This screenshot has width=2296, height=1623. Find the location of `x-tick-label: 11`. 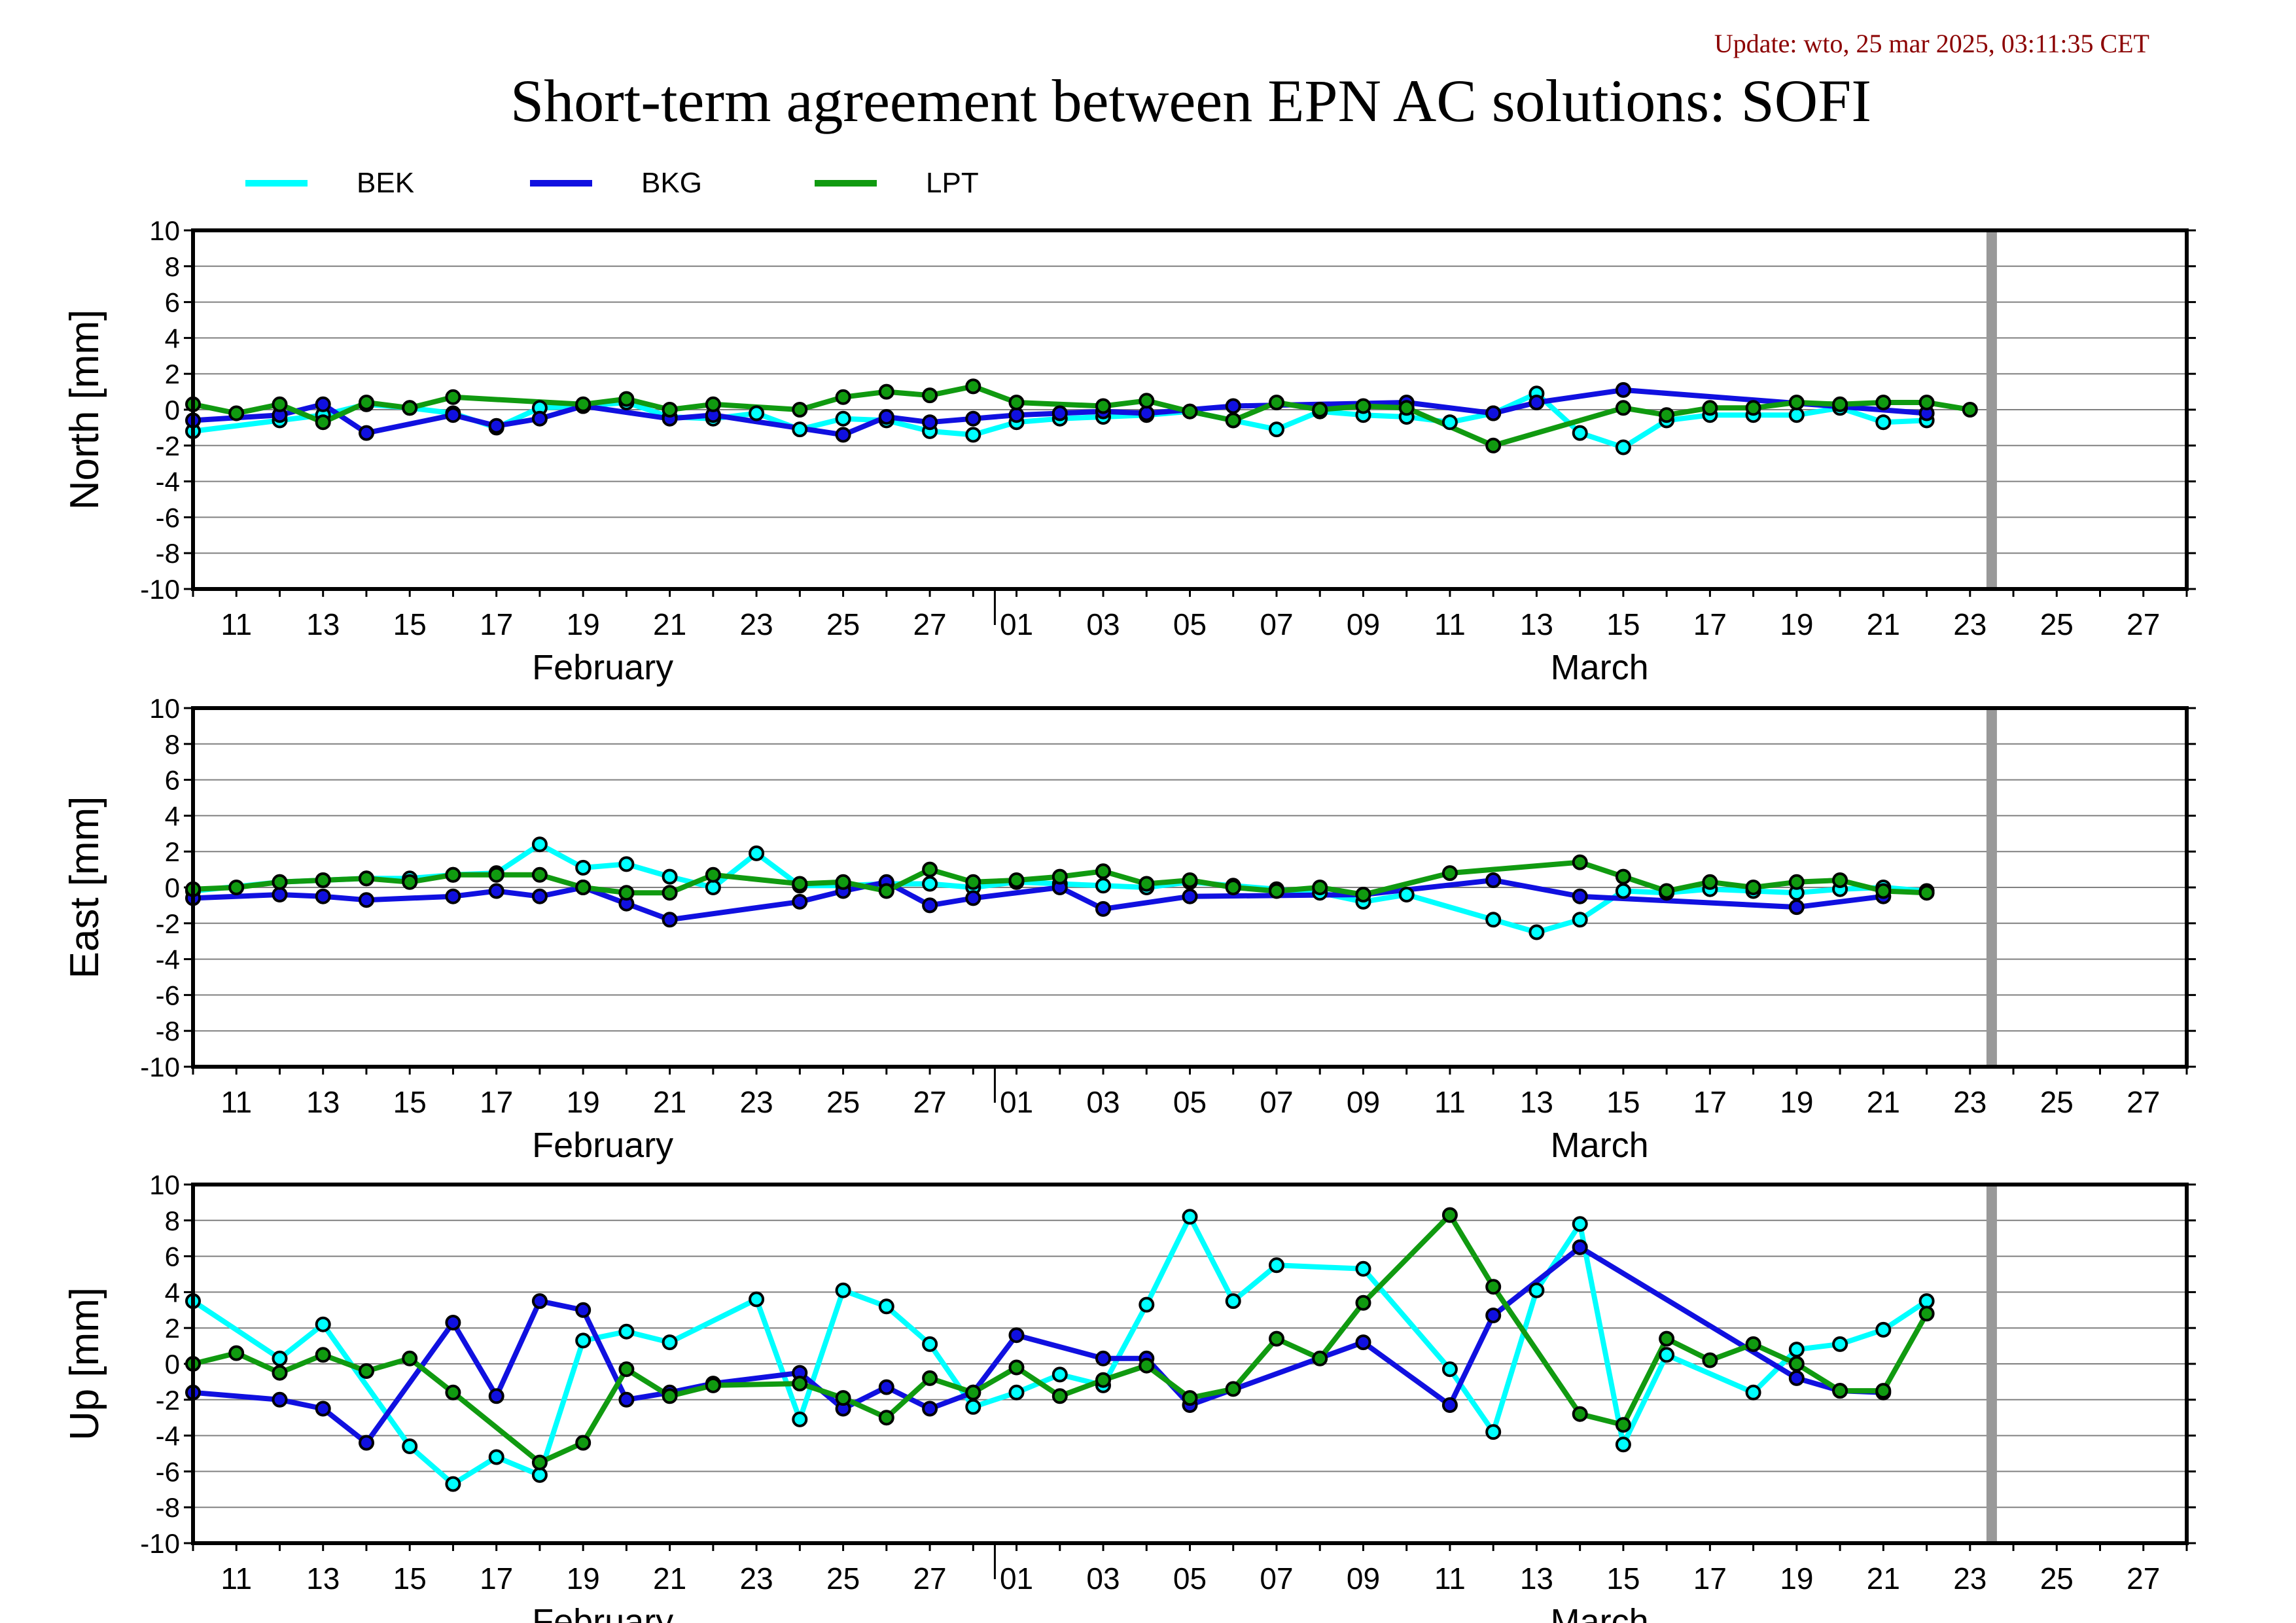

x-tick-label: 11 is located at coordinates (1450, 1102).